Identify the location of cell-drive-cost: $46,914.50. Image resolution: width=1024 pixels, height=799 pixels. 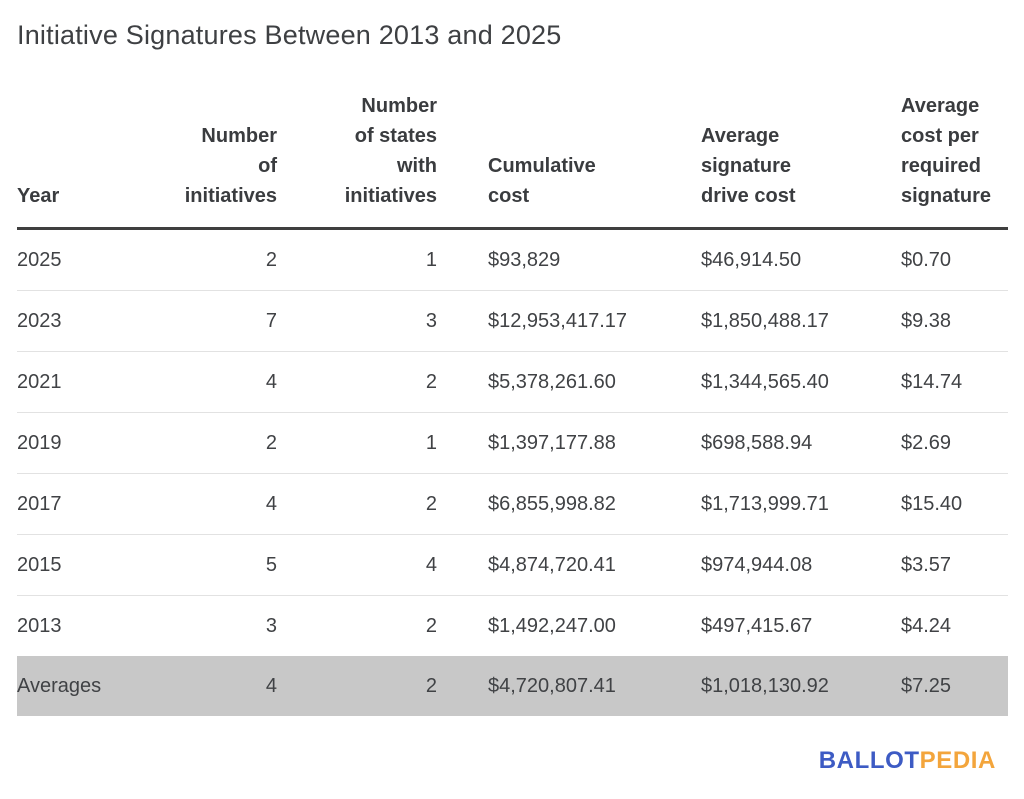
(751, 259).